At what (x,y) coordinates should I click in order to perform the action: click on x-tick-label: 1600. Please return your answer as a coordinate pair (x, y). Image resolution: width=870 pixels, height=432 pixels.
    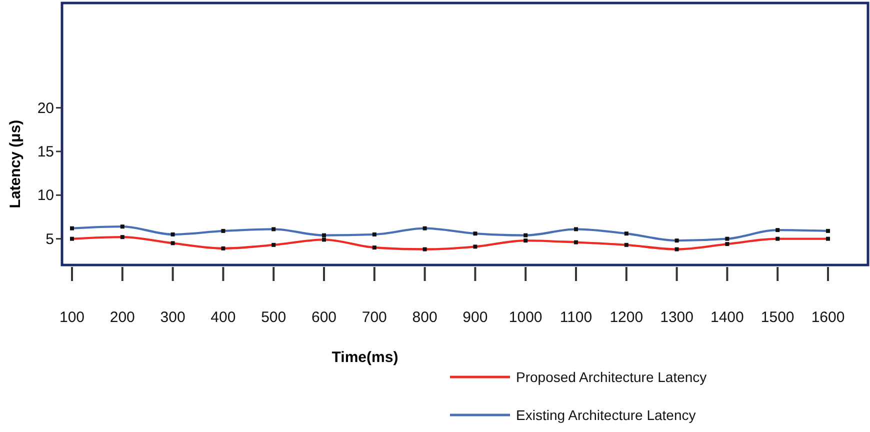
    Looking at the image, I should click on (828, 317).